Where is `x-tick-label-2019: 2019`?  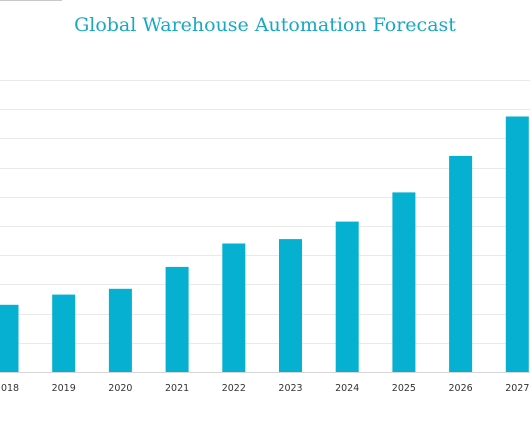 x-tick-label-2019: 2019 is located at coordinates (64, 388).